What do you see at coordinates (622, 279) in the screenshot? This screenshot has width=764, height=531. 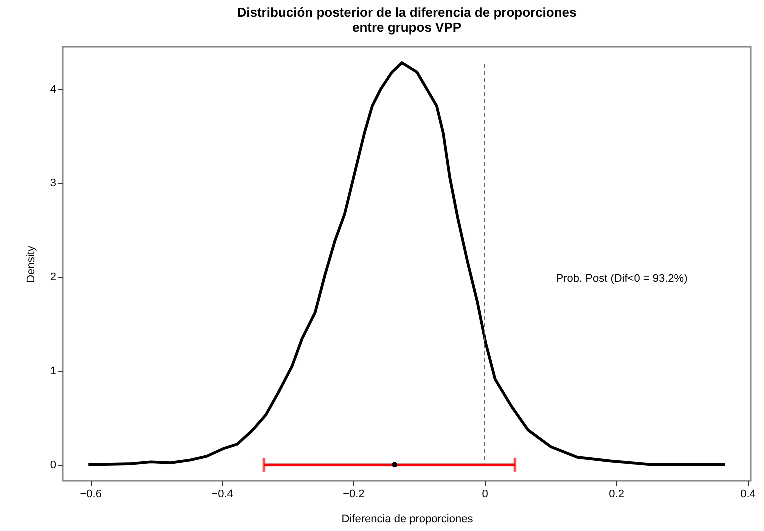 I see `annotation: Prob. Post (Dif<0 = 93.2%)` at bounding box center [622, 279].